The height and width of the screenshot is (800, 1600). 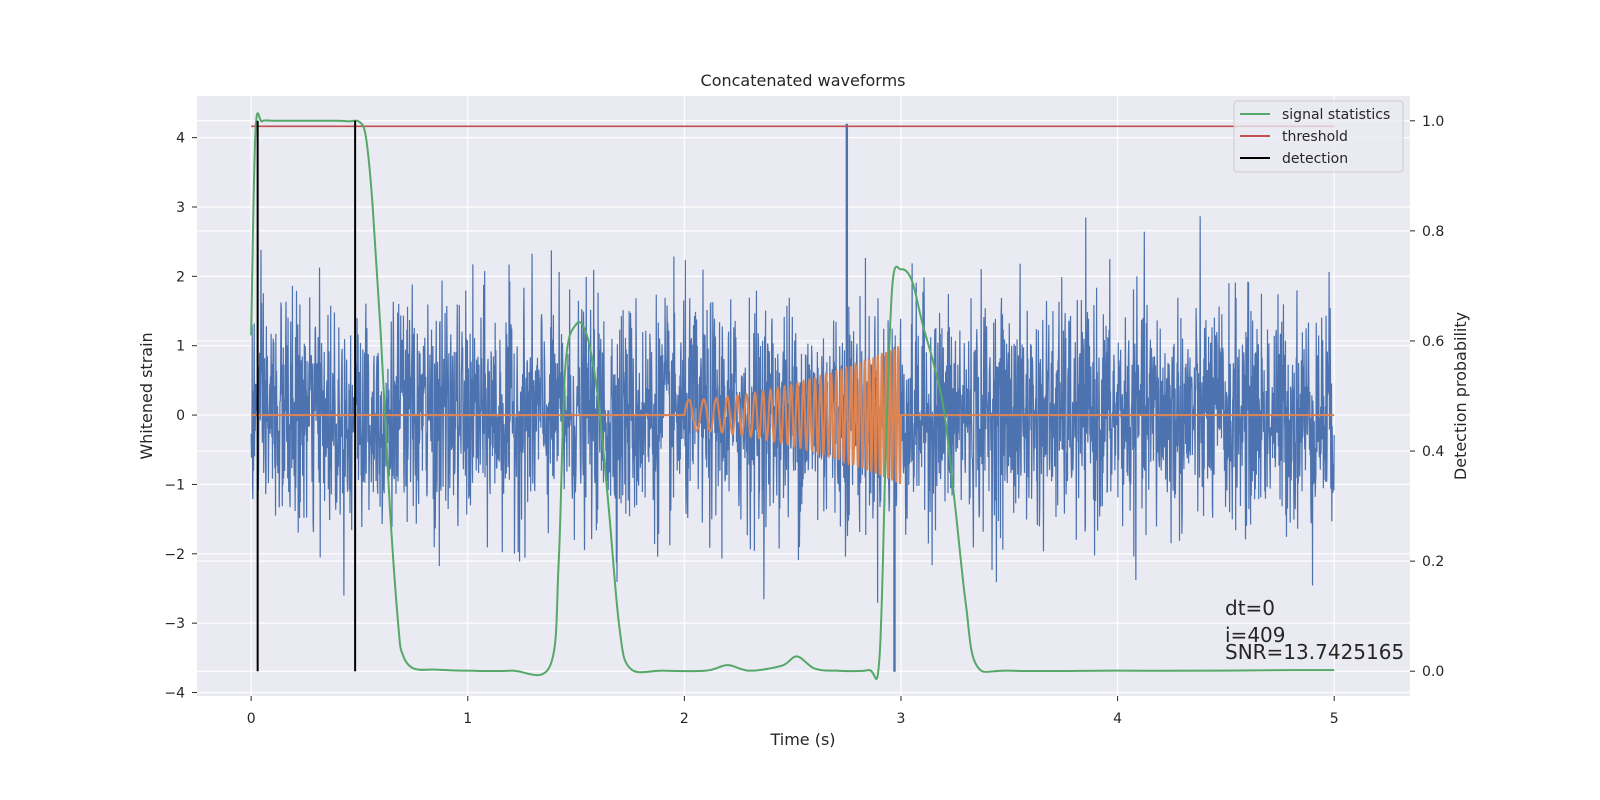 What do you see at coordinates (684, 719) in the screenshot?
I see `x-tick-label: 2` at bounding box center [684, 719].